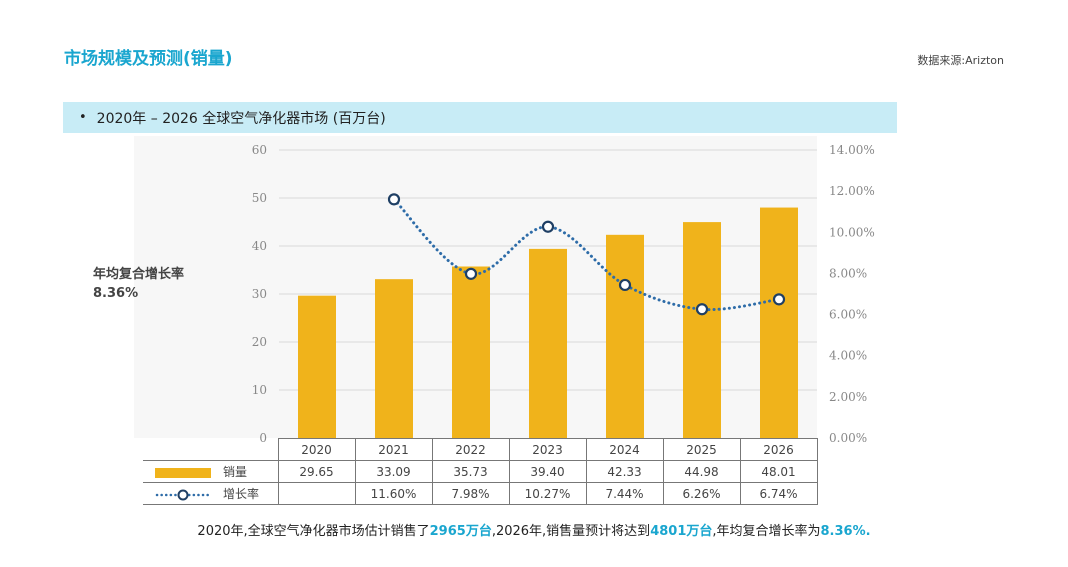 The width and height of the screenshot is (1068, 567). What do you see at coordinates (139, 274) in the screenshot?
I see `cagr-label: 年均复合增长率` at bounding box center [139, 274].